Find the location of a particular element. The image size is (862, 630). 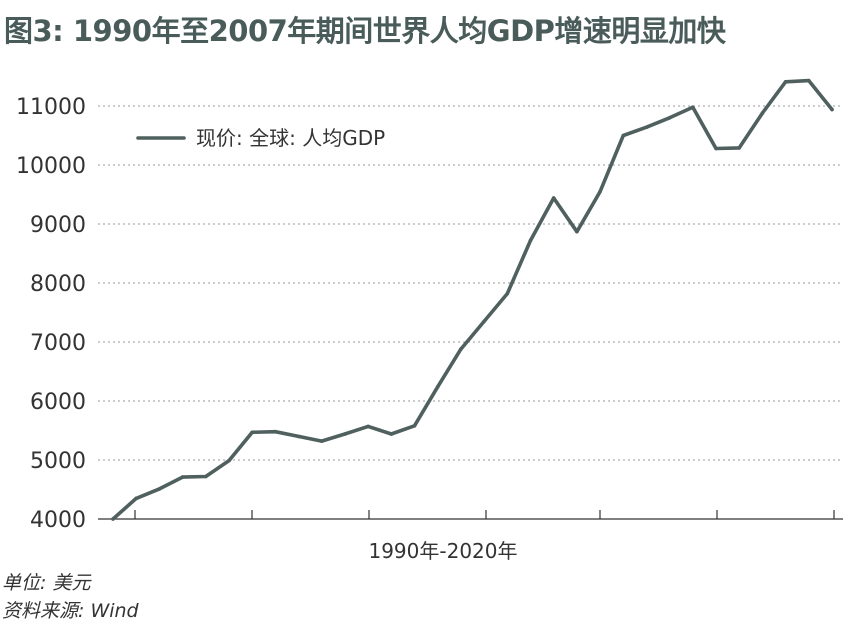

y-tick-label-5000: 5000 is located at coordinates (58, 461).